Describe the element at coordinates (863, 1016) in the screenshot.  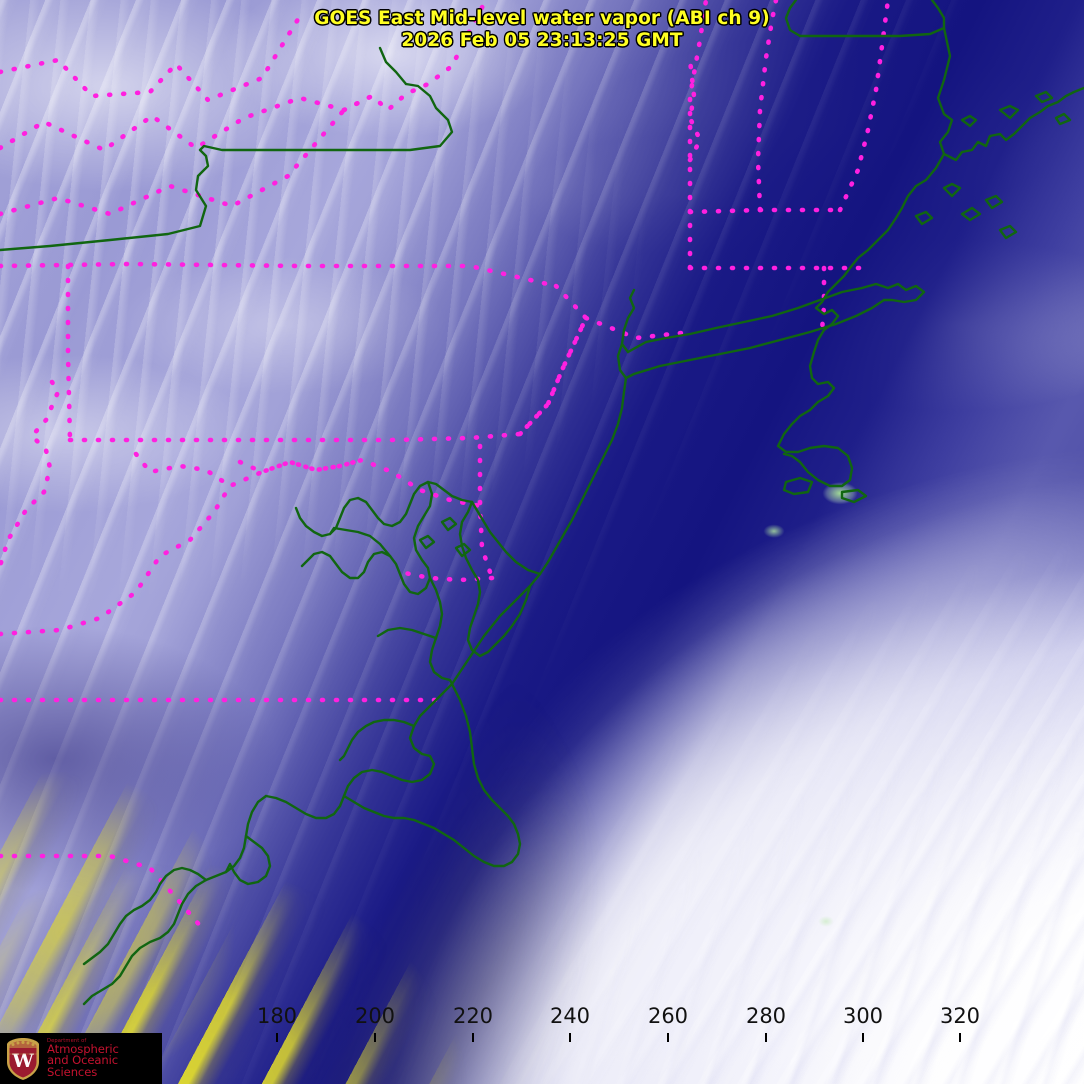
I see `colorbar-tick-label: 300` at that location.